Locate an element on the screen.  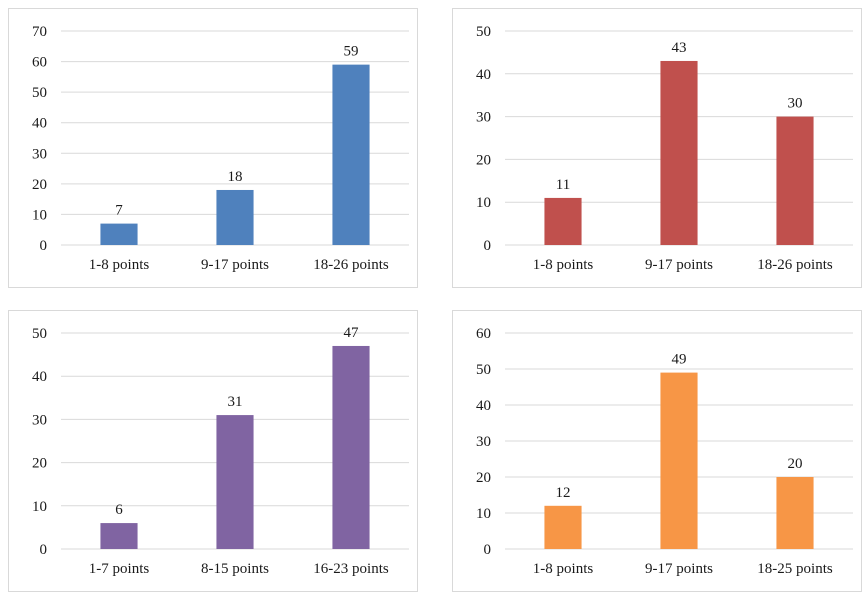
data-label: 18 is located at coordinates (235, 177).